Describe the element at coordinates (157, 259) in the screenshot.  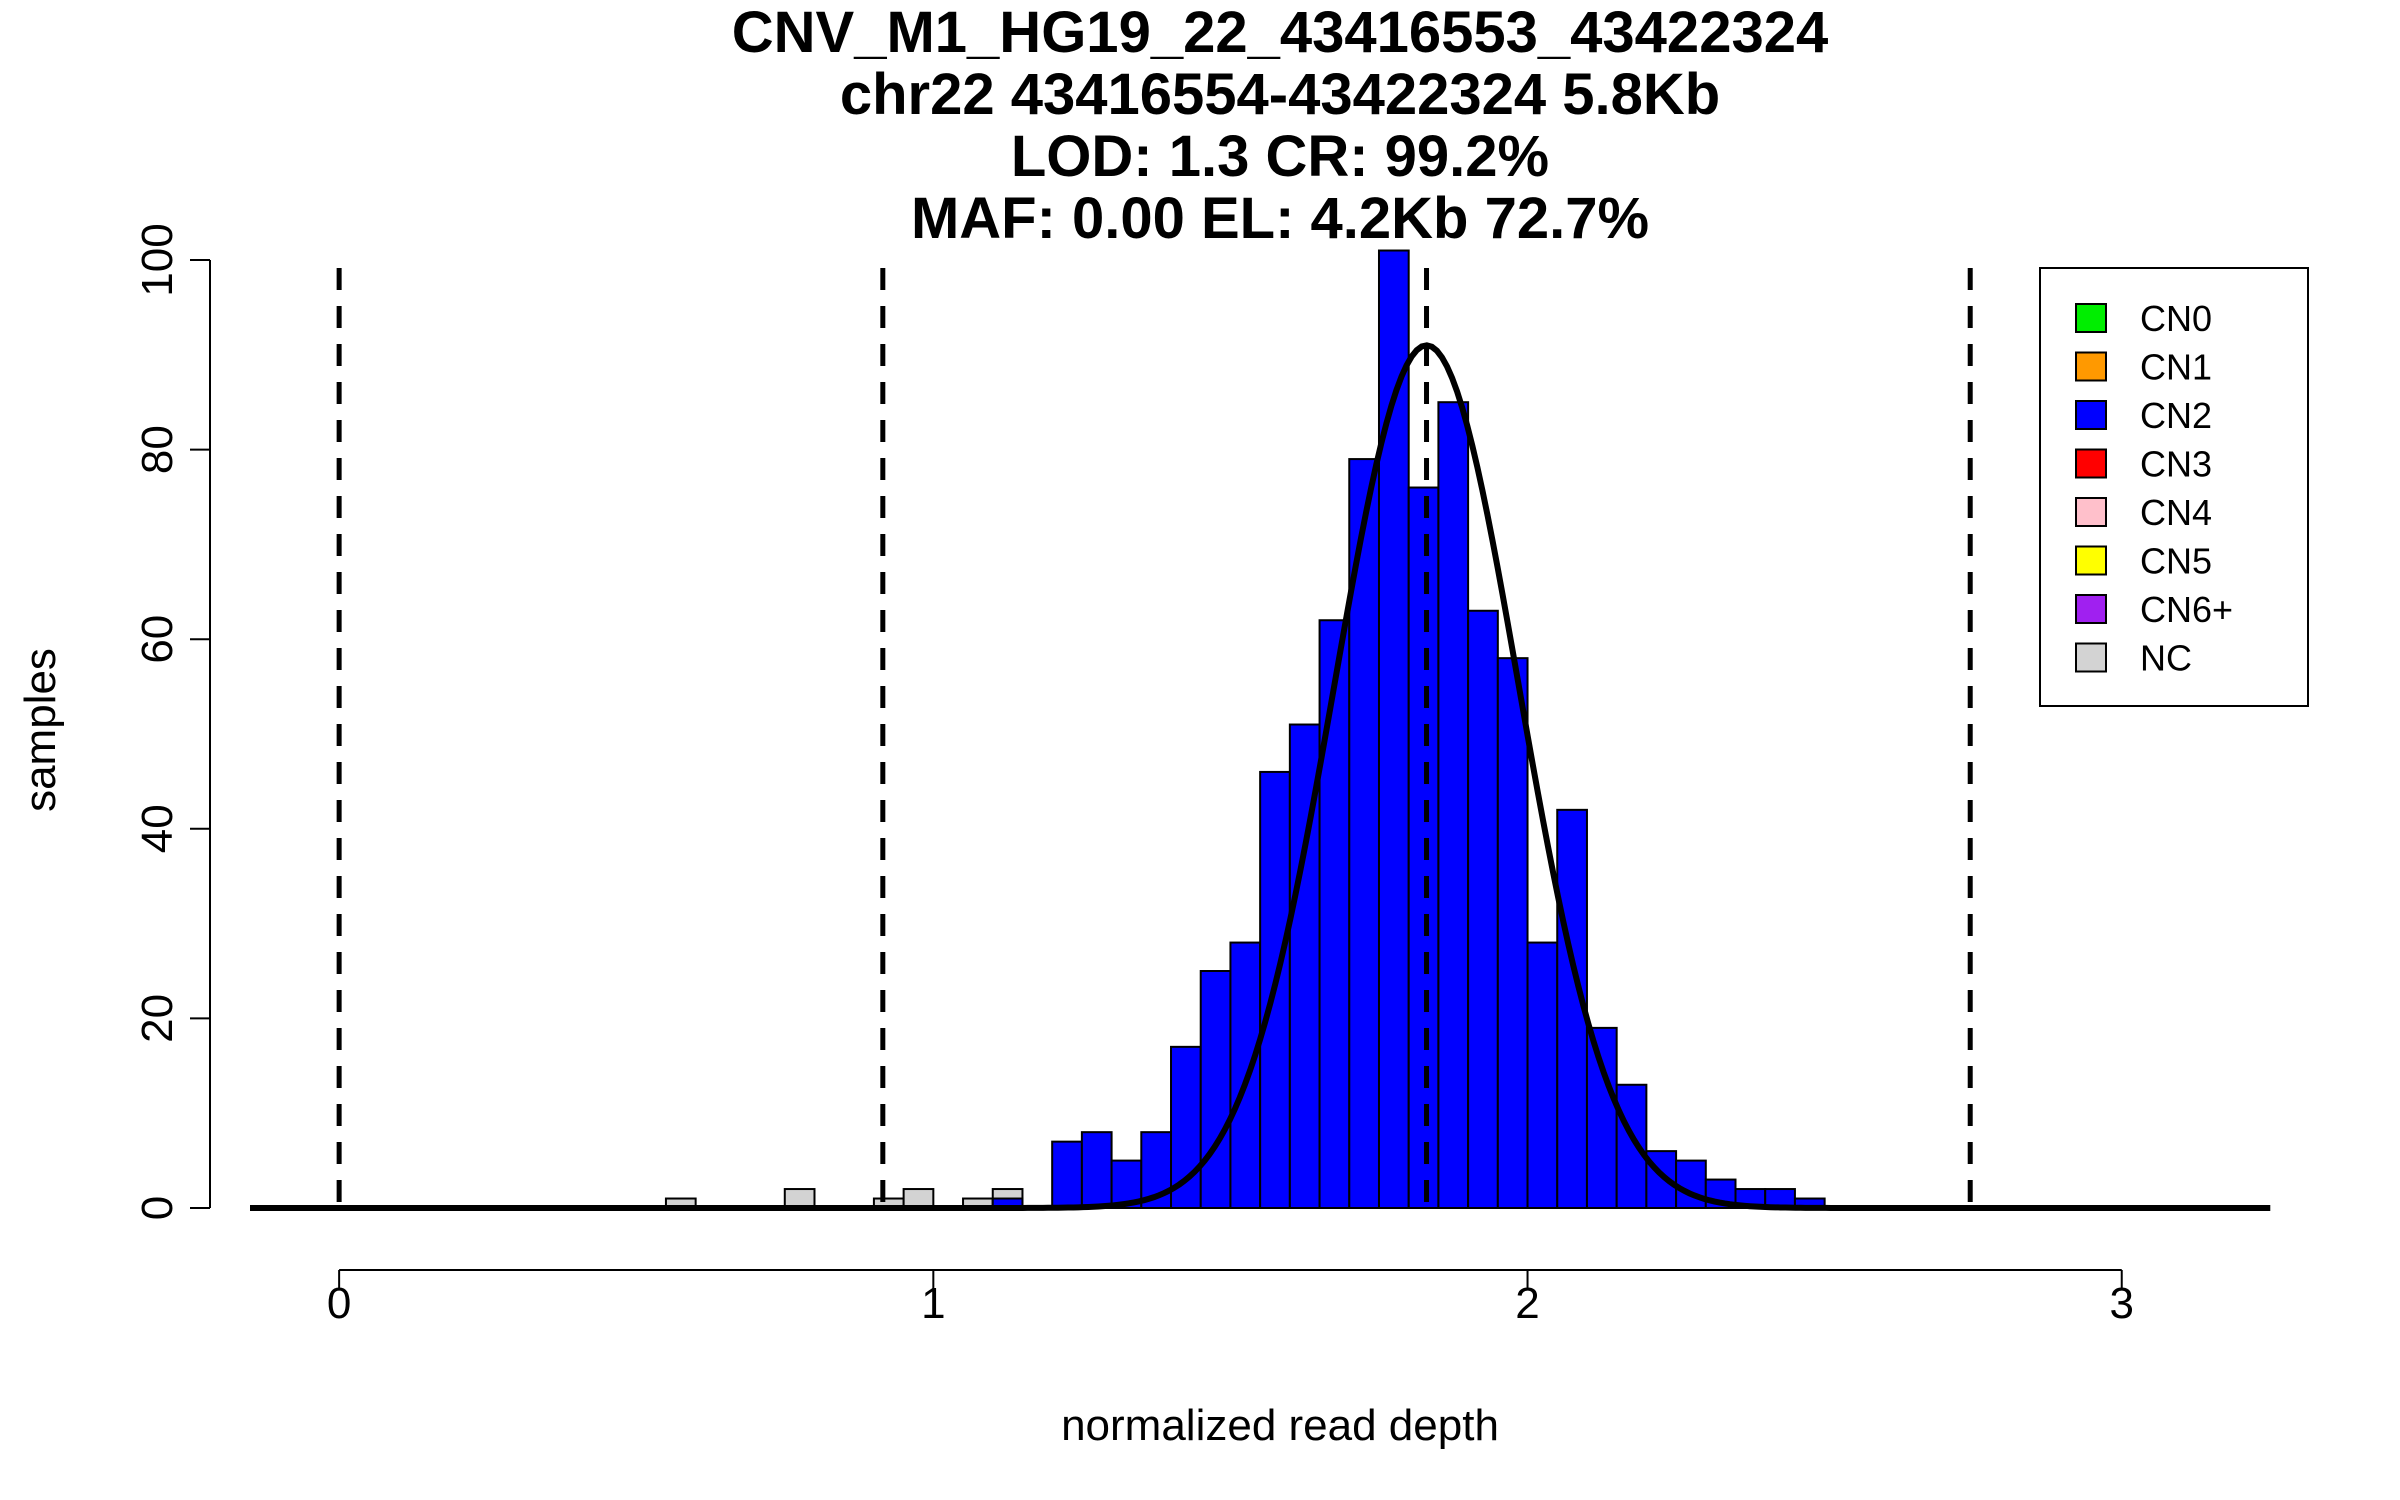
I see `y-tick-label-5: 100` at that location.